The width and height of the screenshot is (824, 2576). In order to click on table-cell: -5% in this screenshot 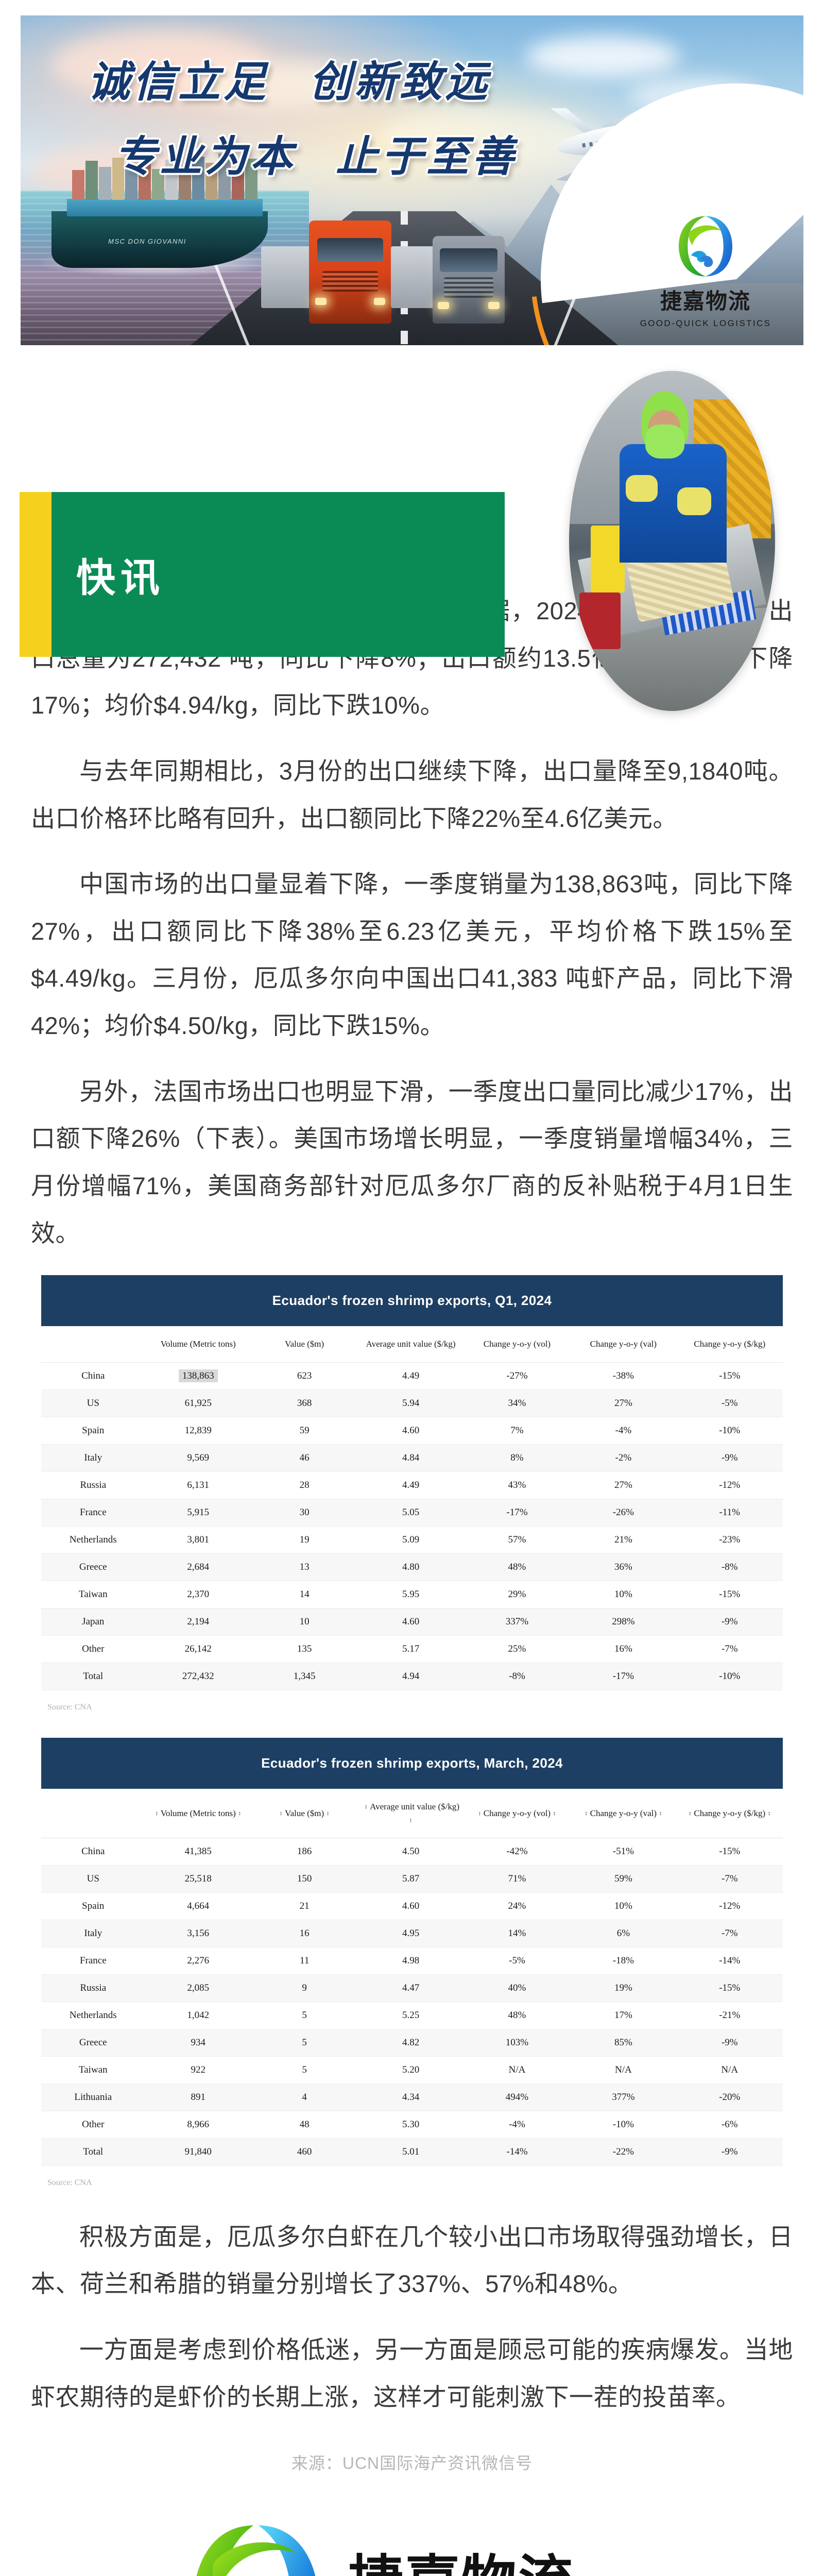, I will do `click(517, 1961)`.